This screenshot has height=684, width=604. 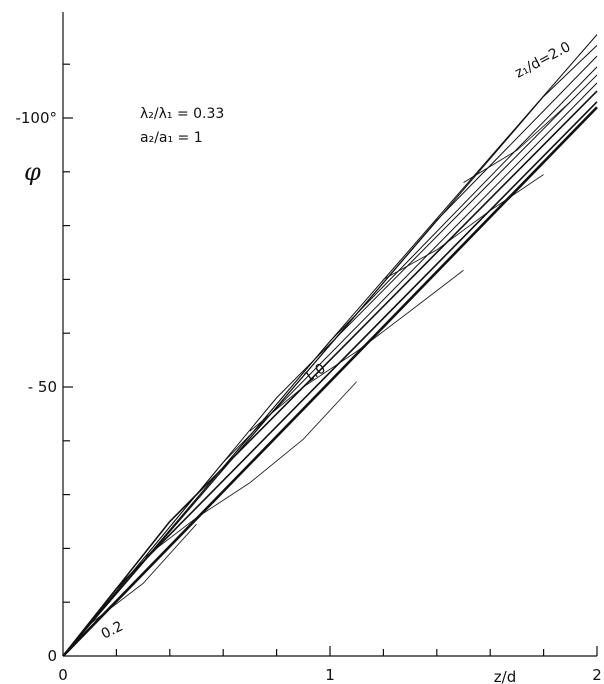 What do you see at coordinates (505, 676) in the screenshot?
I see `x-axis-label: z/d` at bounding box center [505, 676].